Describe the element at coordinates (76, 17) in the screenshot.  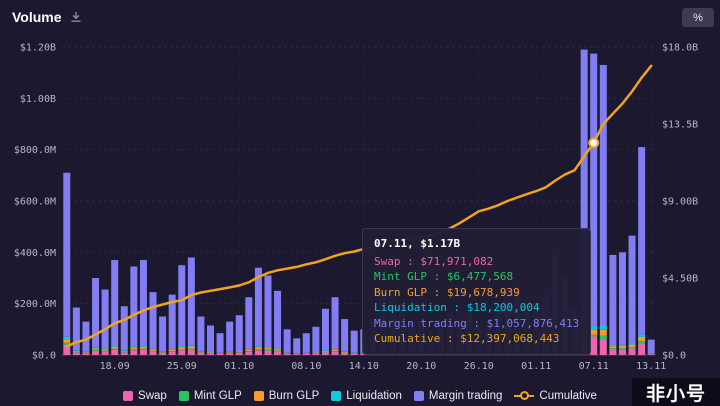
I see `download-icon` at that location.